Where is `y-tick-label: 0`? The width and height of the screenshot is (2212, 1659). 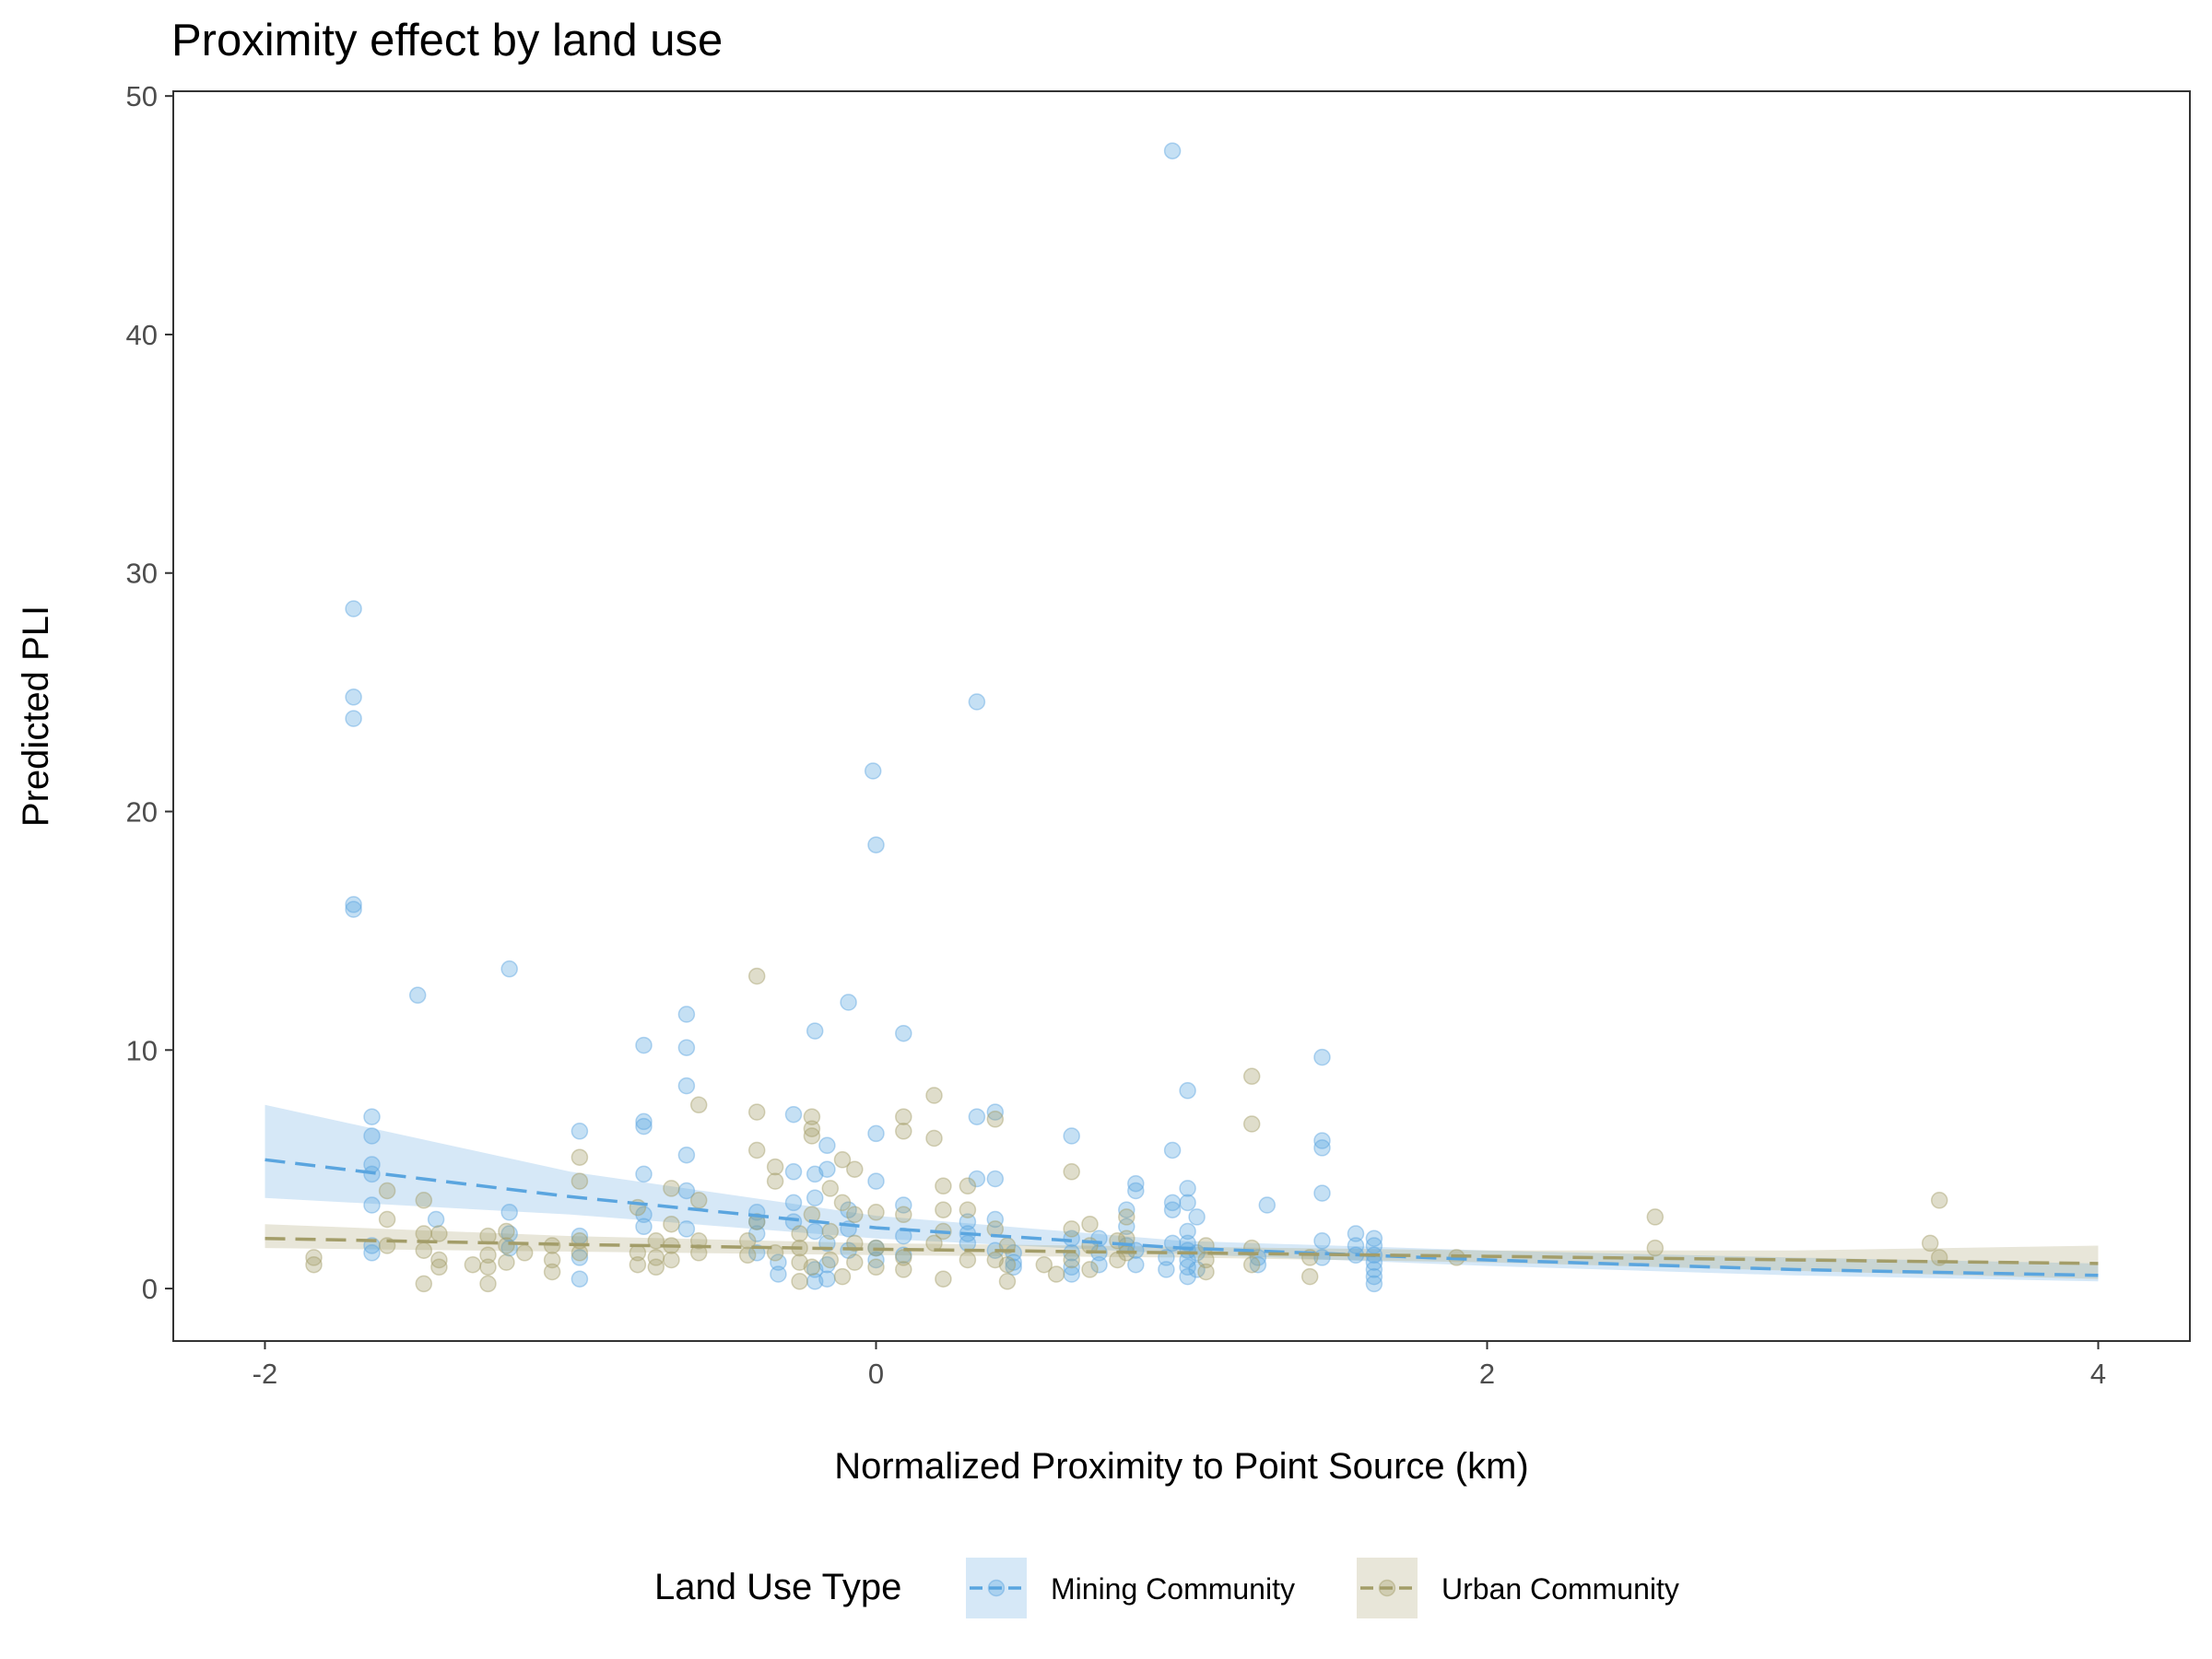 y-tick-label: 0 is located at coordinates (150, 1289).